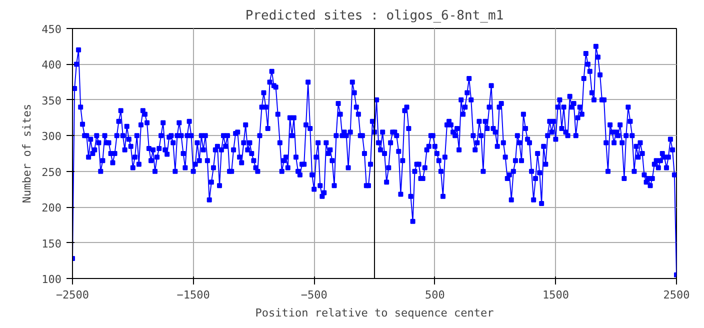  I want to click on y-tick-label: 200, so click(52, 208).